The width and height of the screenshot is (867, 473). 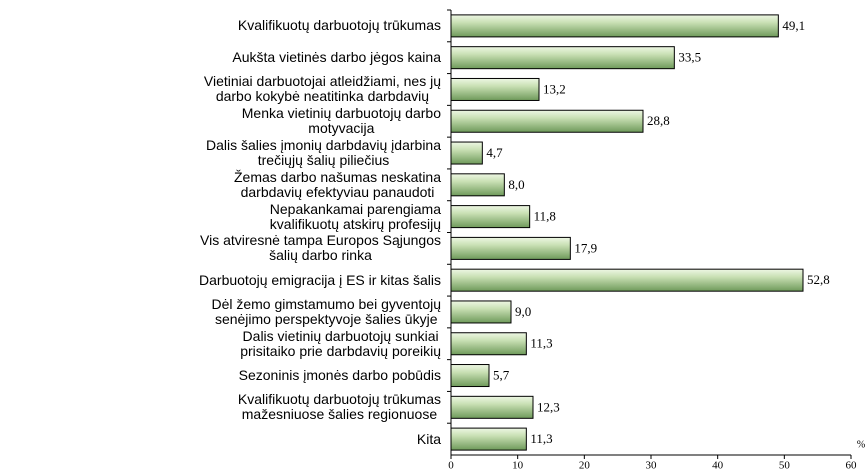 What do you see at coordinates (220, 26) in the screenshot?
I see `category-label-box: Kvalifikuotų darbuotojų trūkumas` at bounding box center [220, 26].